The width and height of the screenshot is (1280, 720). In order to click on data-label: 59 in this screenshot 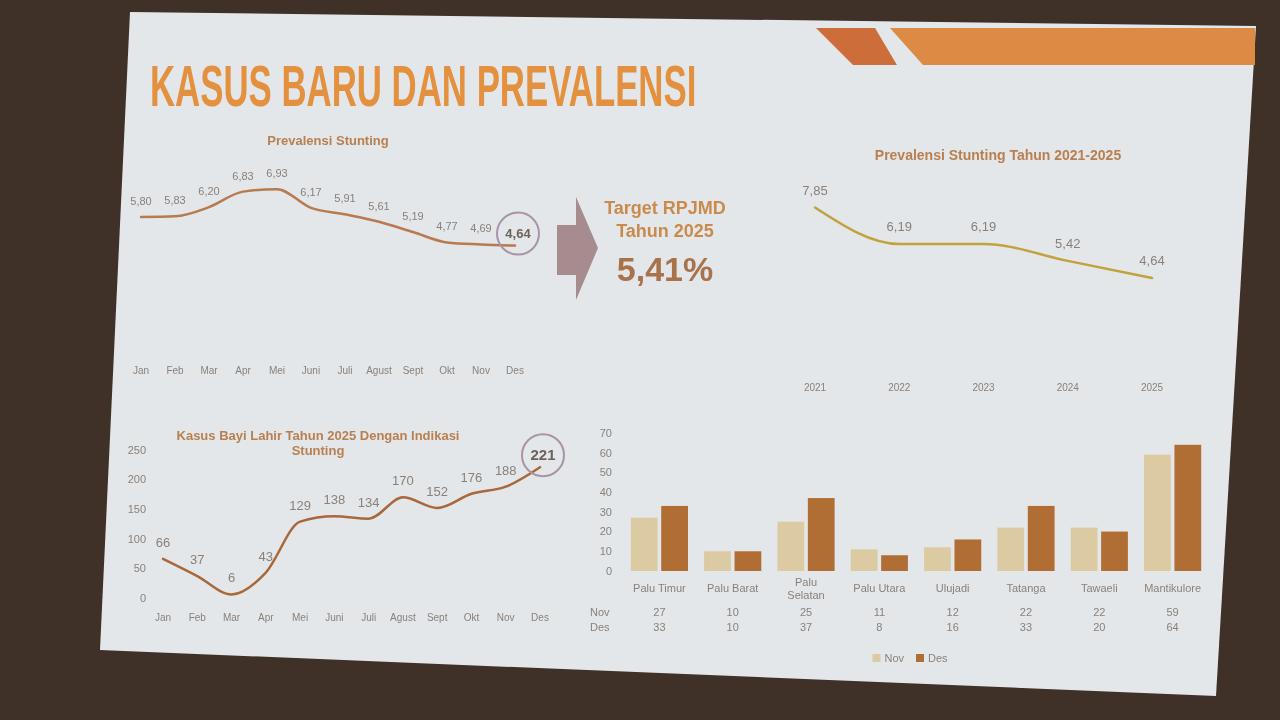, I will do `click(1172, 612)`.